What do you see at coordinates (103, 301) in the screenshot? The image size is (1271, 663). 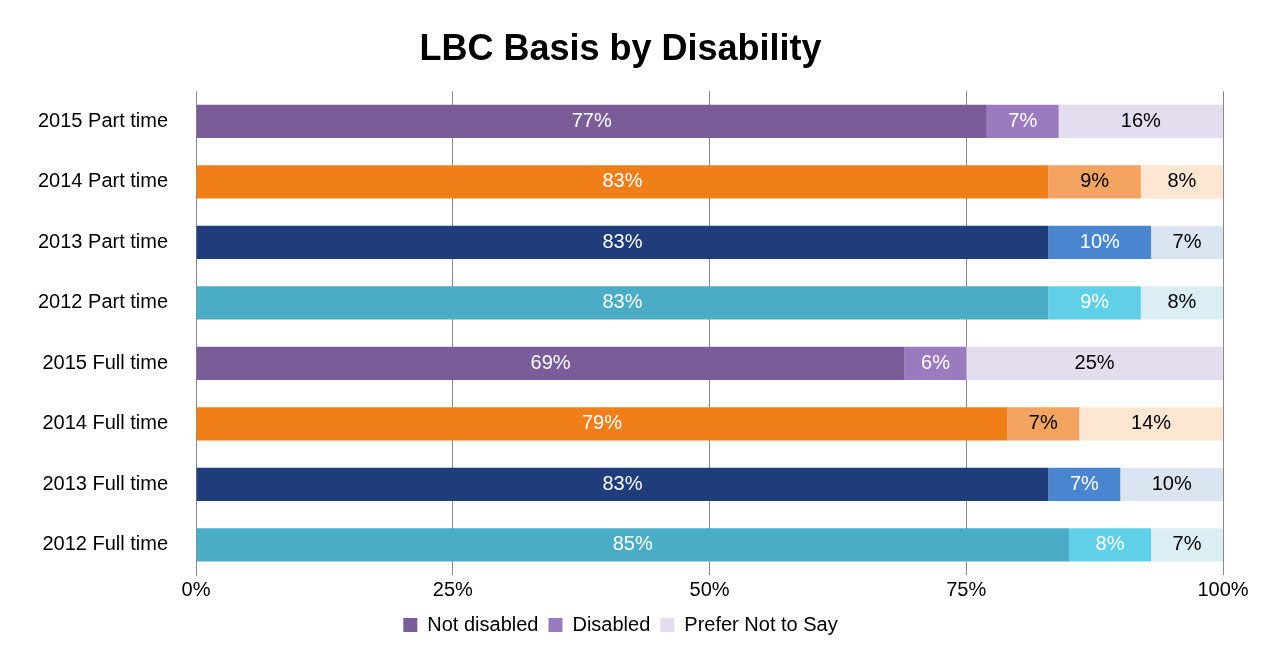 I see `y-tick-label: 2012 Part time` at bounding box center [103, 301].